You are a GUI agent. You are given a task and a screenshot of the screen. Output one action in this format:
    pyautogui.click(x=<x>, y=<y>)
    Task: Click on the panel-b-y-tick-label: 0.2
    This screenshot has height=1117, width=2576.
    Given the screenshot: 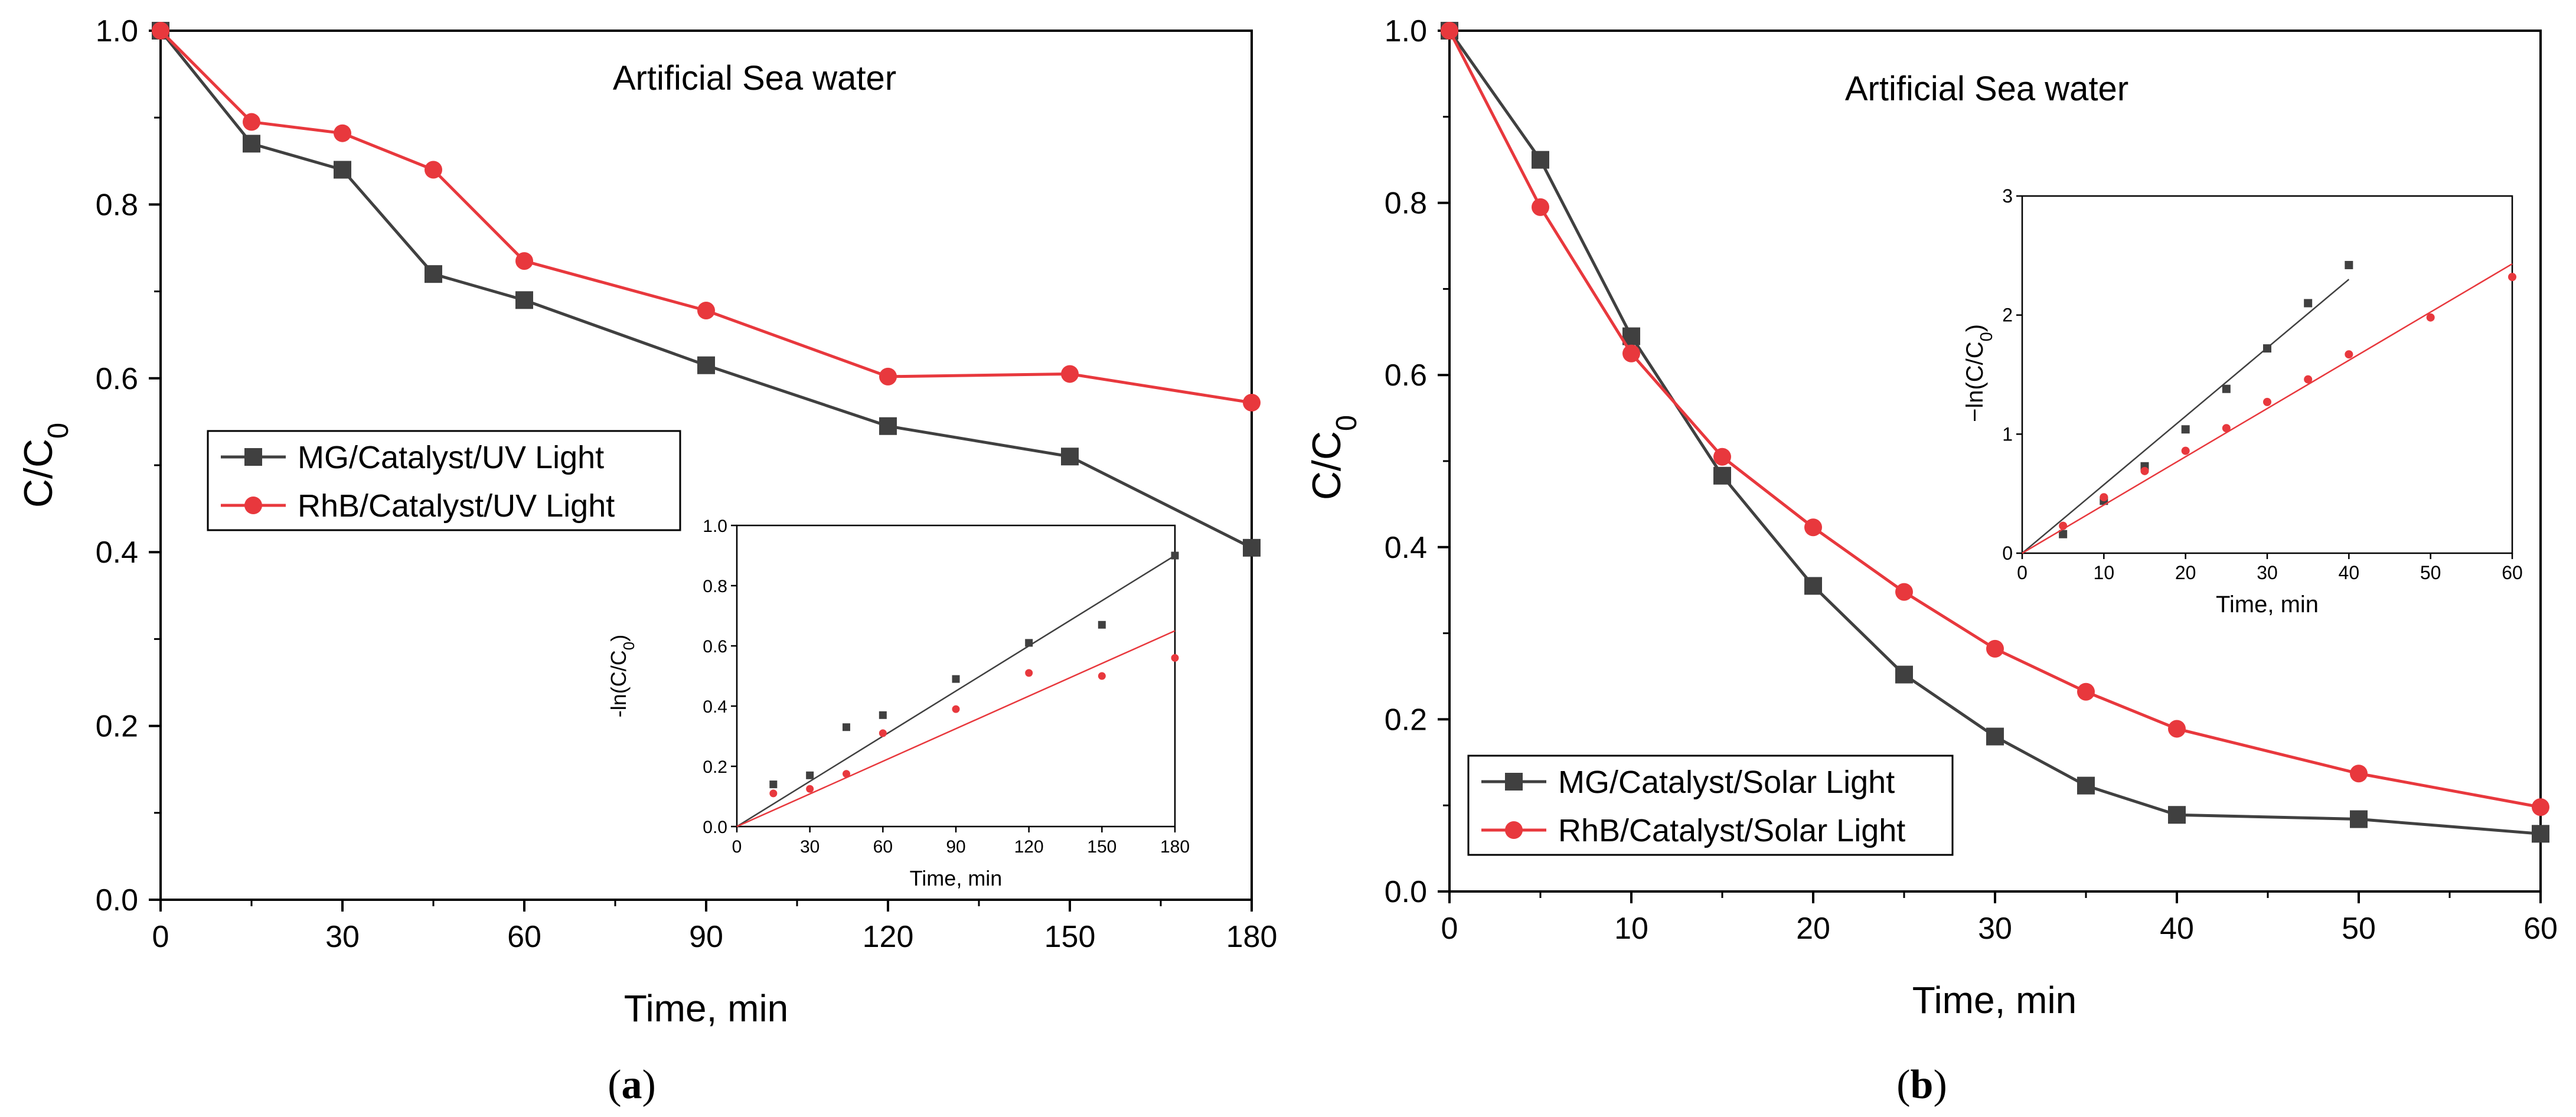 What is the action you would take?
    pyautogui.click(x=1406, y=720)
    